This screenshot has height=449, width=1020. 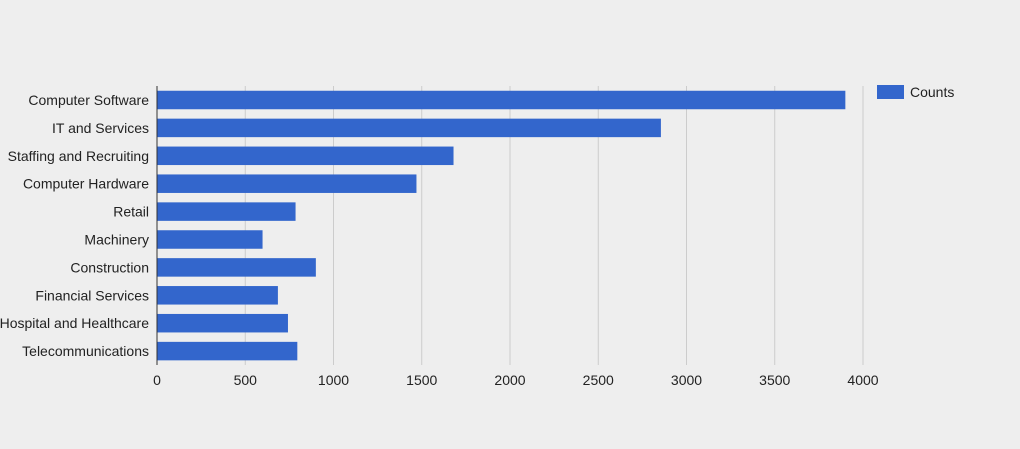 I want to click on x-tick-label: 2000, so click(x=509, y=380).